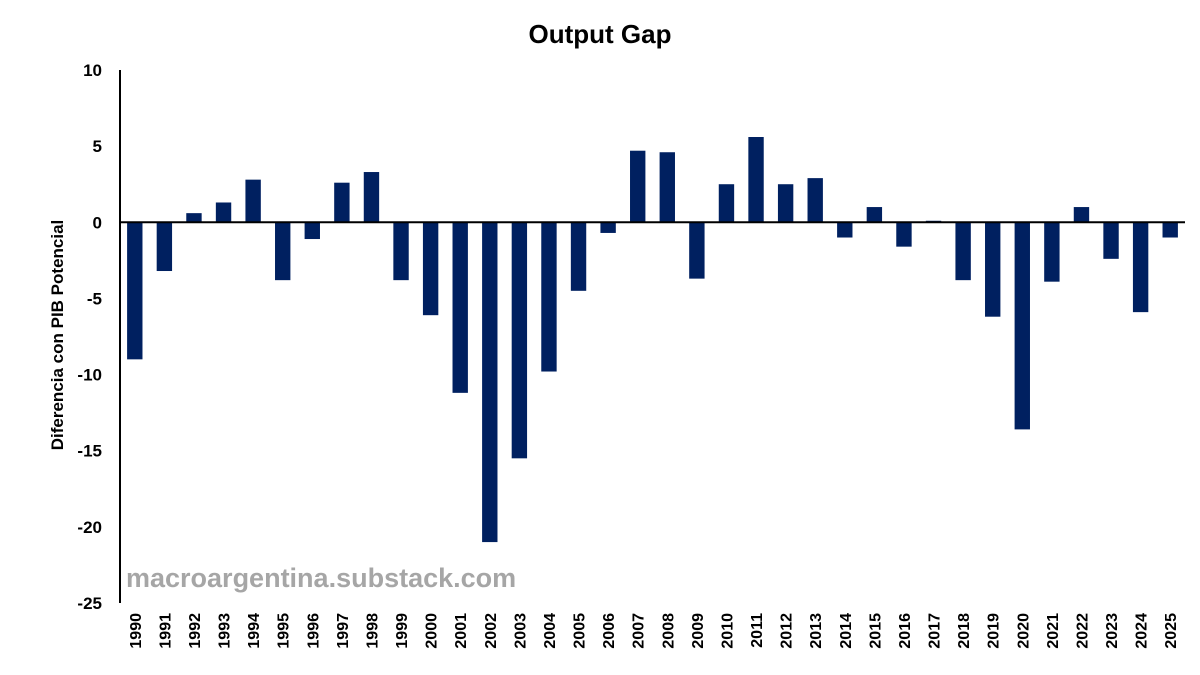 The width and height of the screenshot is (1200, 675). What do you see at coordinates (1142, 631) in the screenshot?
I see `x-tick-label: 2024` at bounding box center [1142, 631].